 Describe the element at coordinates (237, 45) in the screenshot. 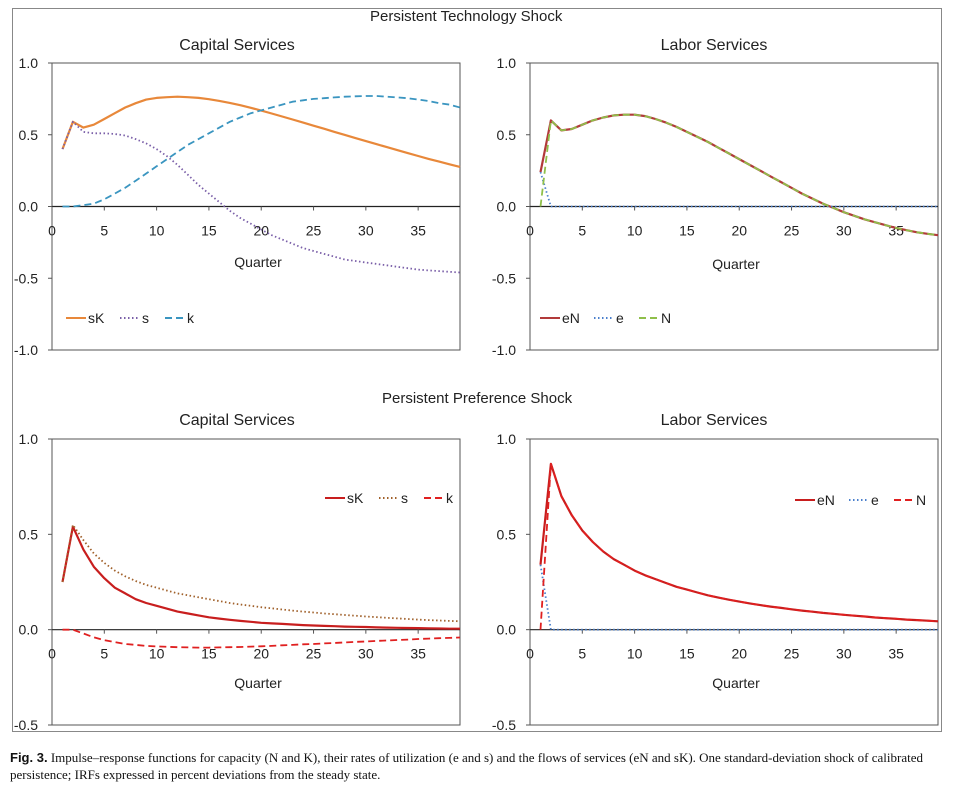

I see `panel-1-title: Capital Services` at that location.